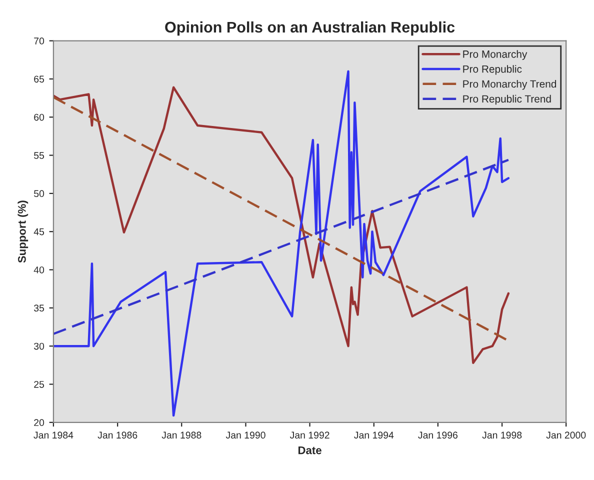 The width and height of the screenshot is (594, 480). Describe the element at coordinates (39, 79) in the screenshot. I see `y-tick-label: 65` at that location.